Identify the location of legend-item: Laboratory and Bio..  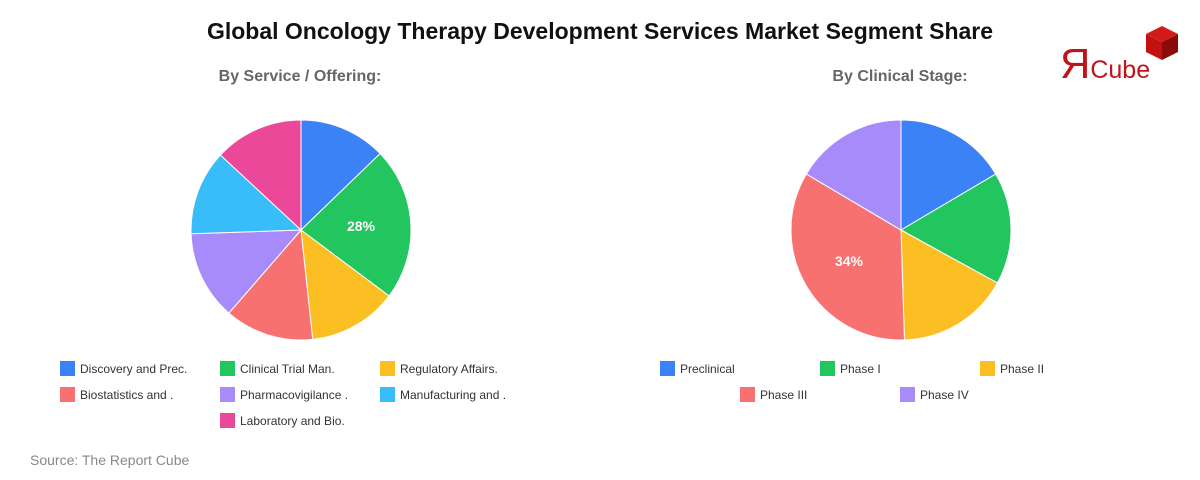
(282, 420).